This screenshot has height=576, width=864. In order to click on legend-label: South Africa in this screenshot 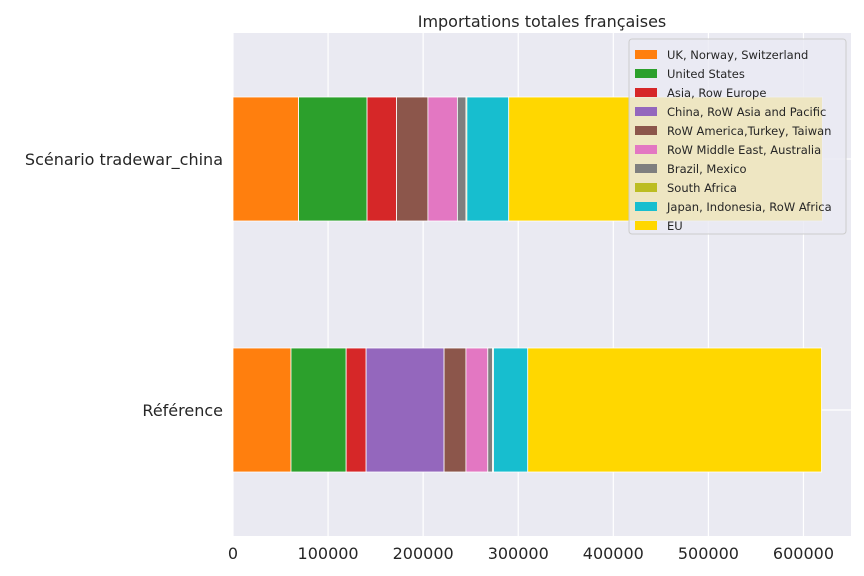, I will do `click(702, 188)`.